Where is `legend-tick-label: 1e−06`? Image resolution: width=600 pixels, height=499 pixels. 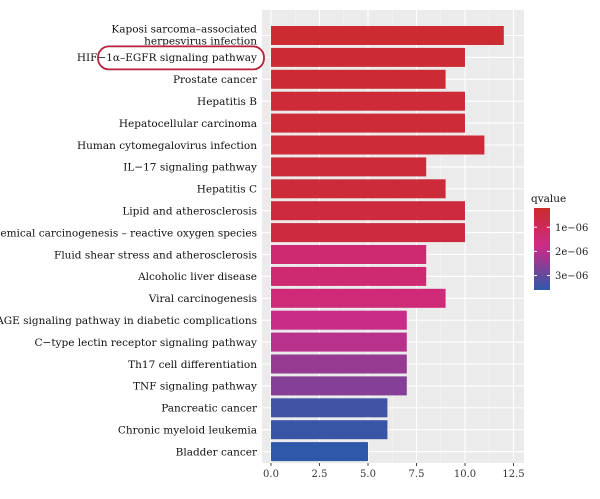 legend-tick-label: 1e−06 is located at coordinates (571, 228).